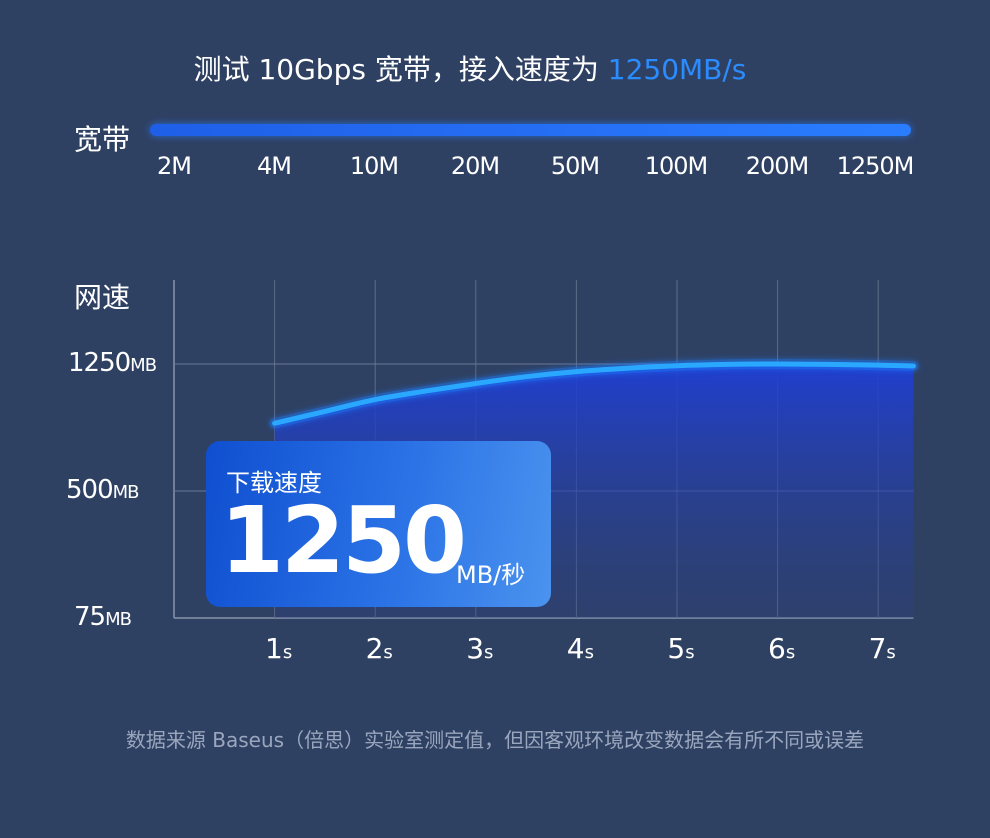 Image resolution: width=990 pixels, height=838 pixels. I want to click on bandwidth-tick: 4M, so click(274, 166).